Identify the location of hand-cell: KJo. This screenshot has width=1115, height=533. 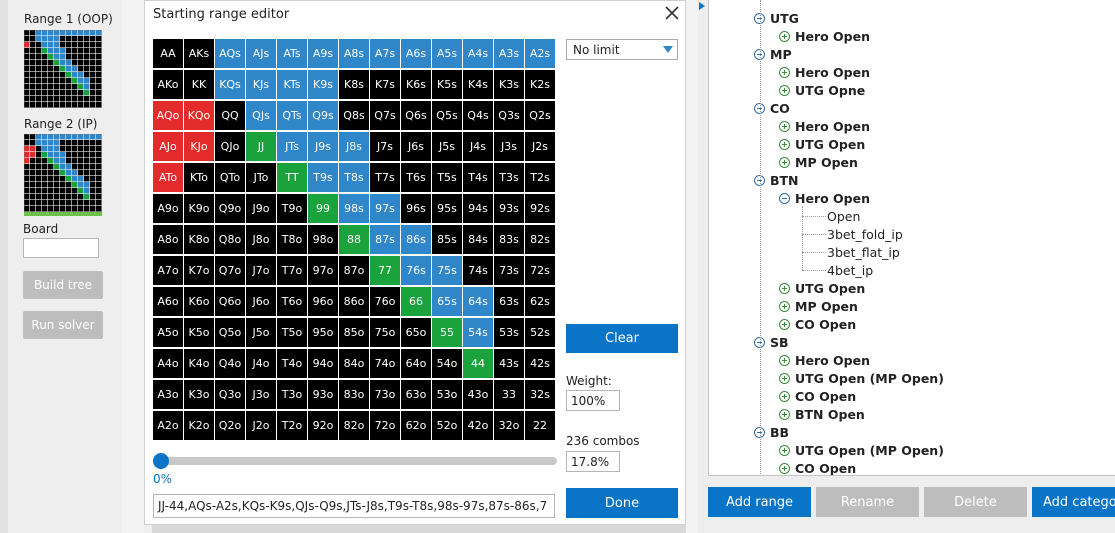
(199, 146).